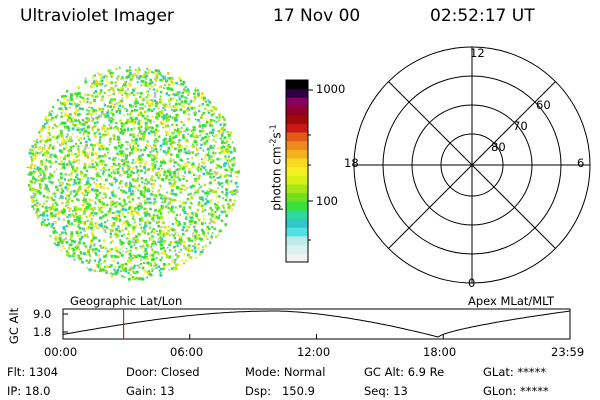 The height and width of the screenshot is (400, 600). Describe the element at coordinates (150, 391) in the screenshot. I see `status-gain: Gain: 13` at that location.